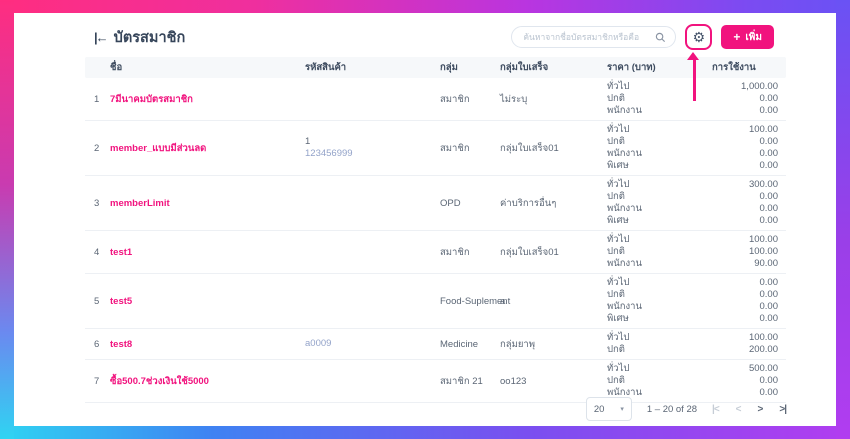  I want to click on plus-icon: +, so click(737, 37).